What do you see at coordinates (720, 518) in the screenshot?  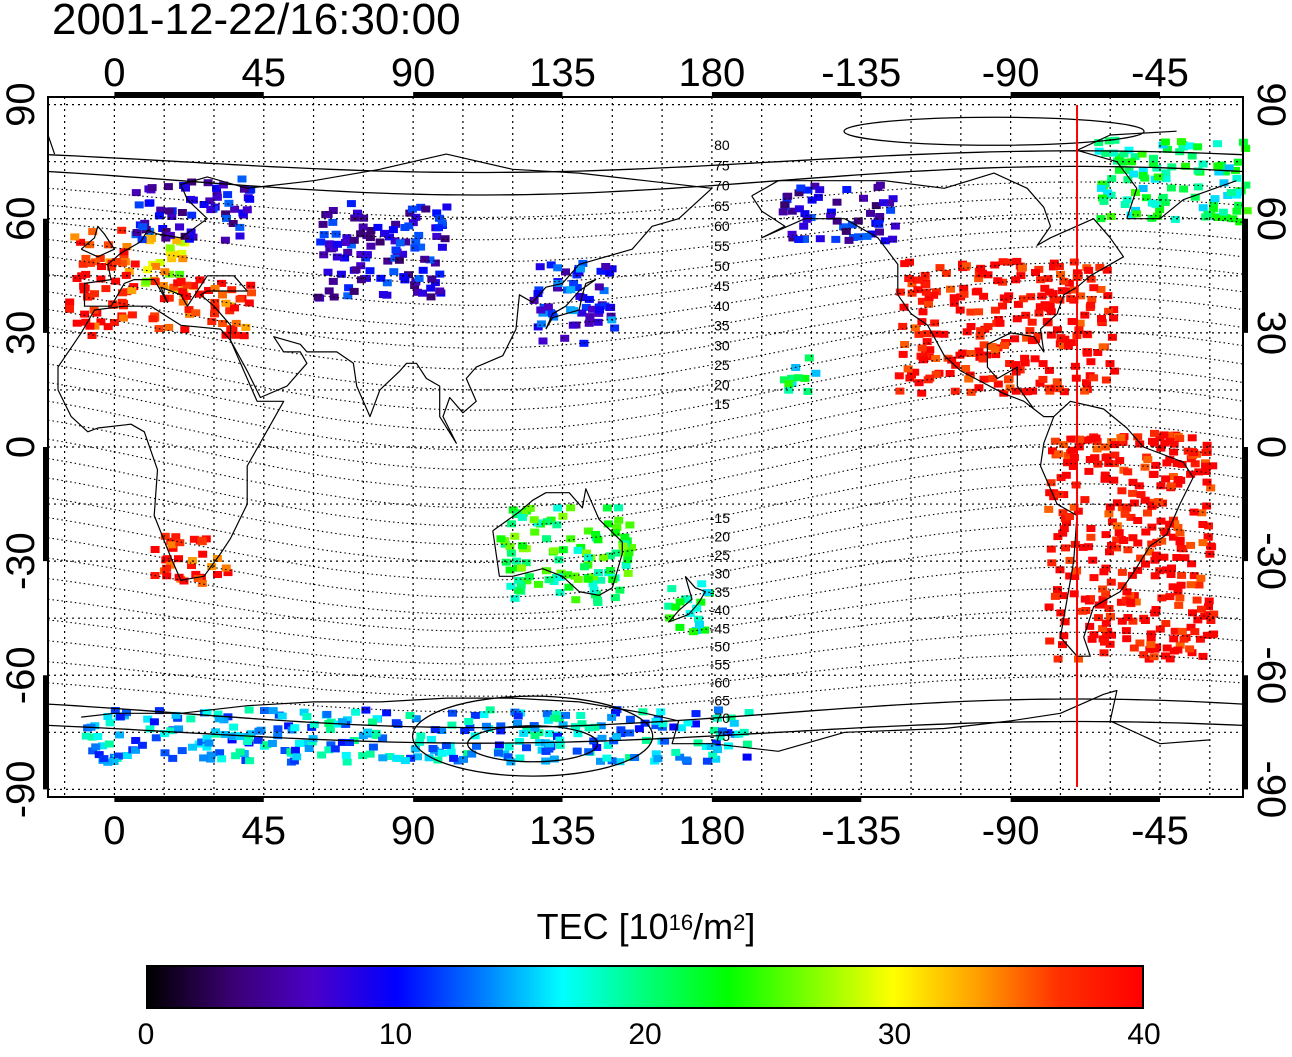 I see `contour-label: -15` at bounding box center [720, 518].